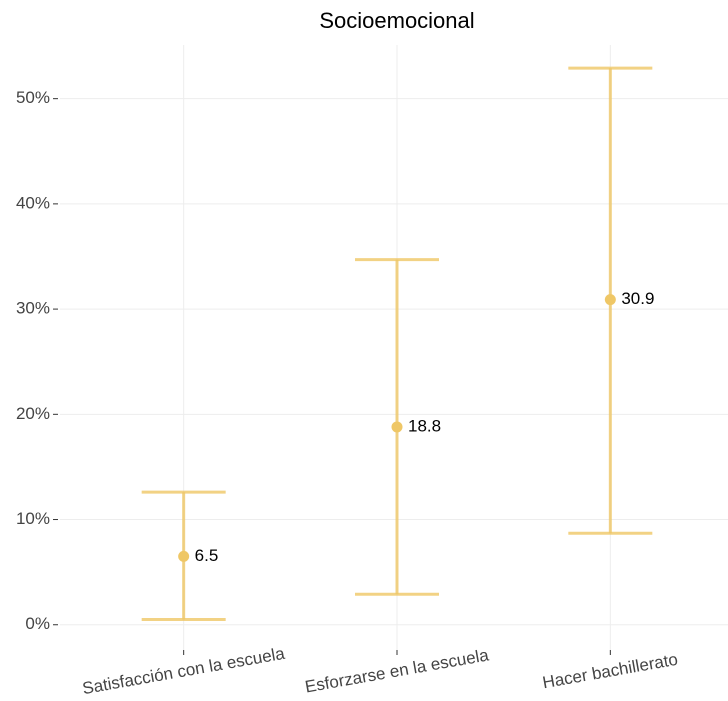 This screenshot has width=728, height=701. Describe the element at coordinates (33, 518) in the screenshot. I see `y-tick-label: 10%` at that location.